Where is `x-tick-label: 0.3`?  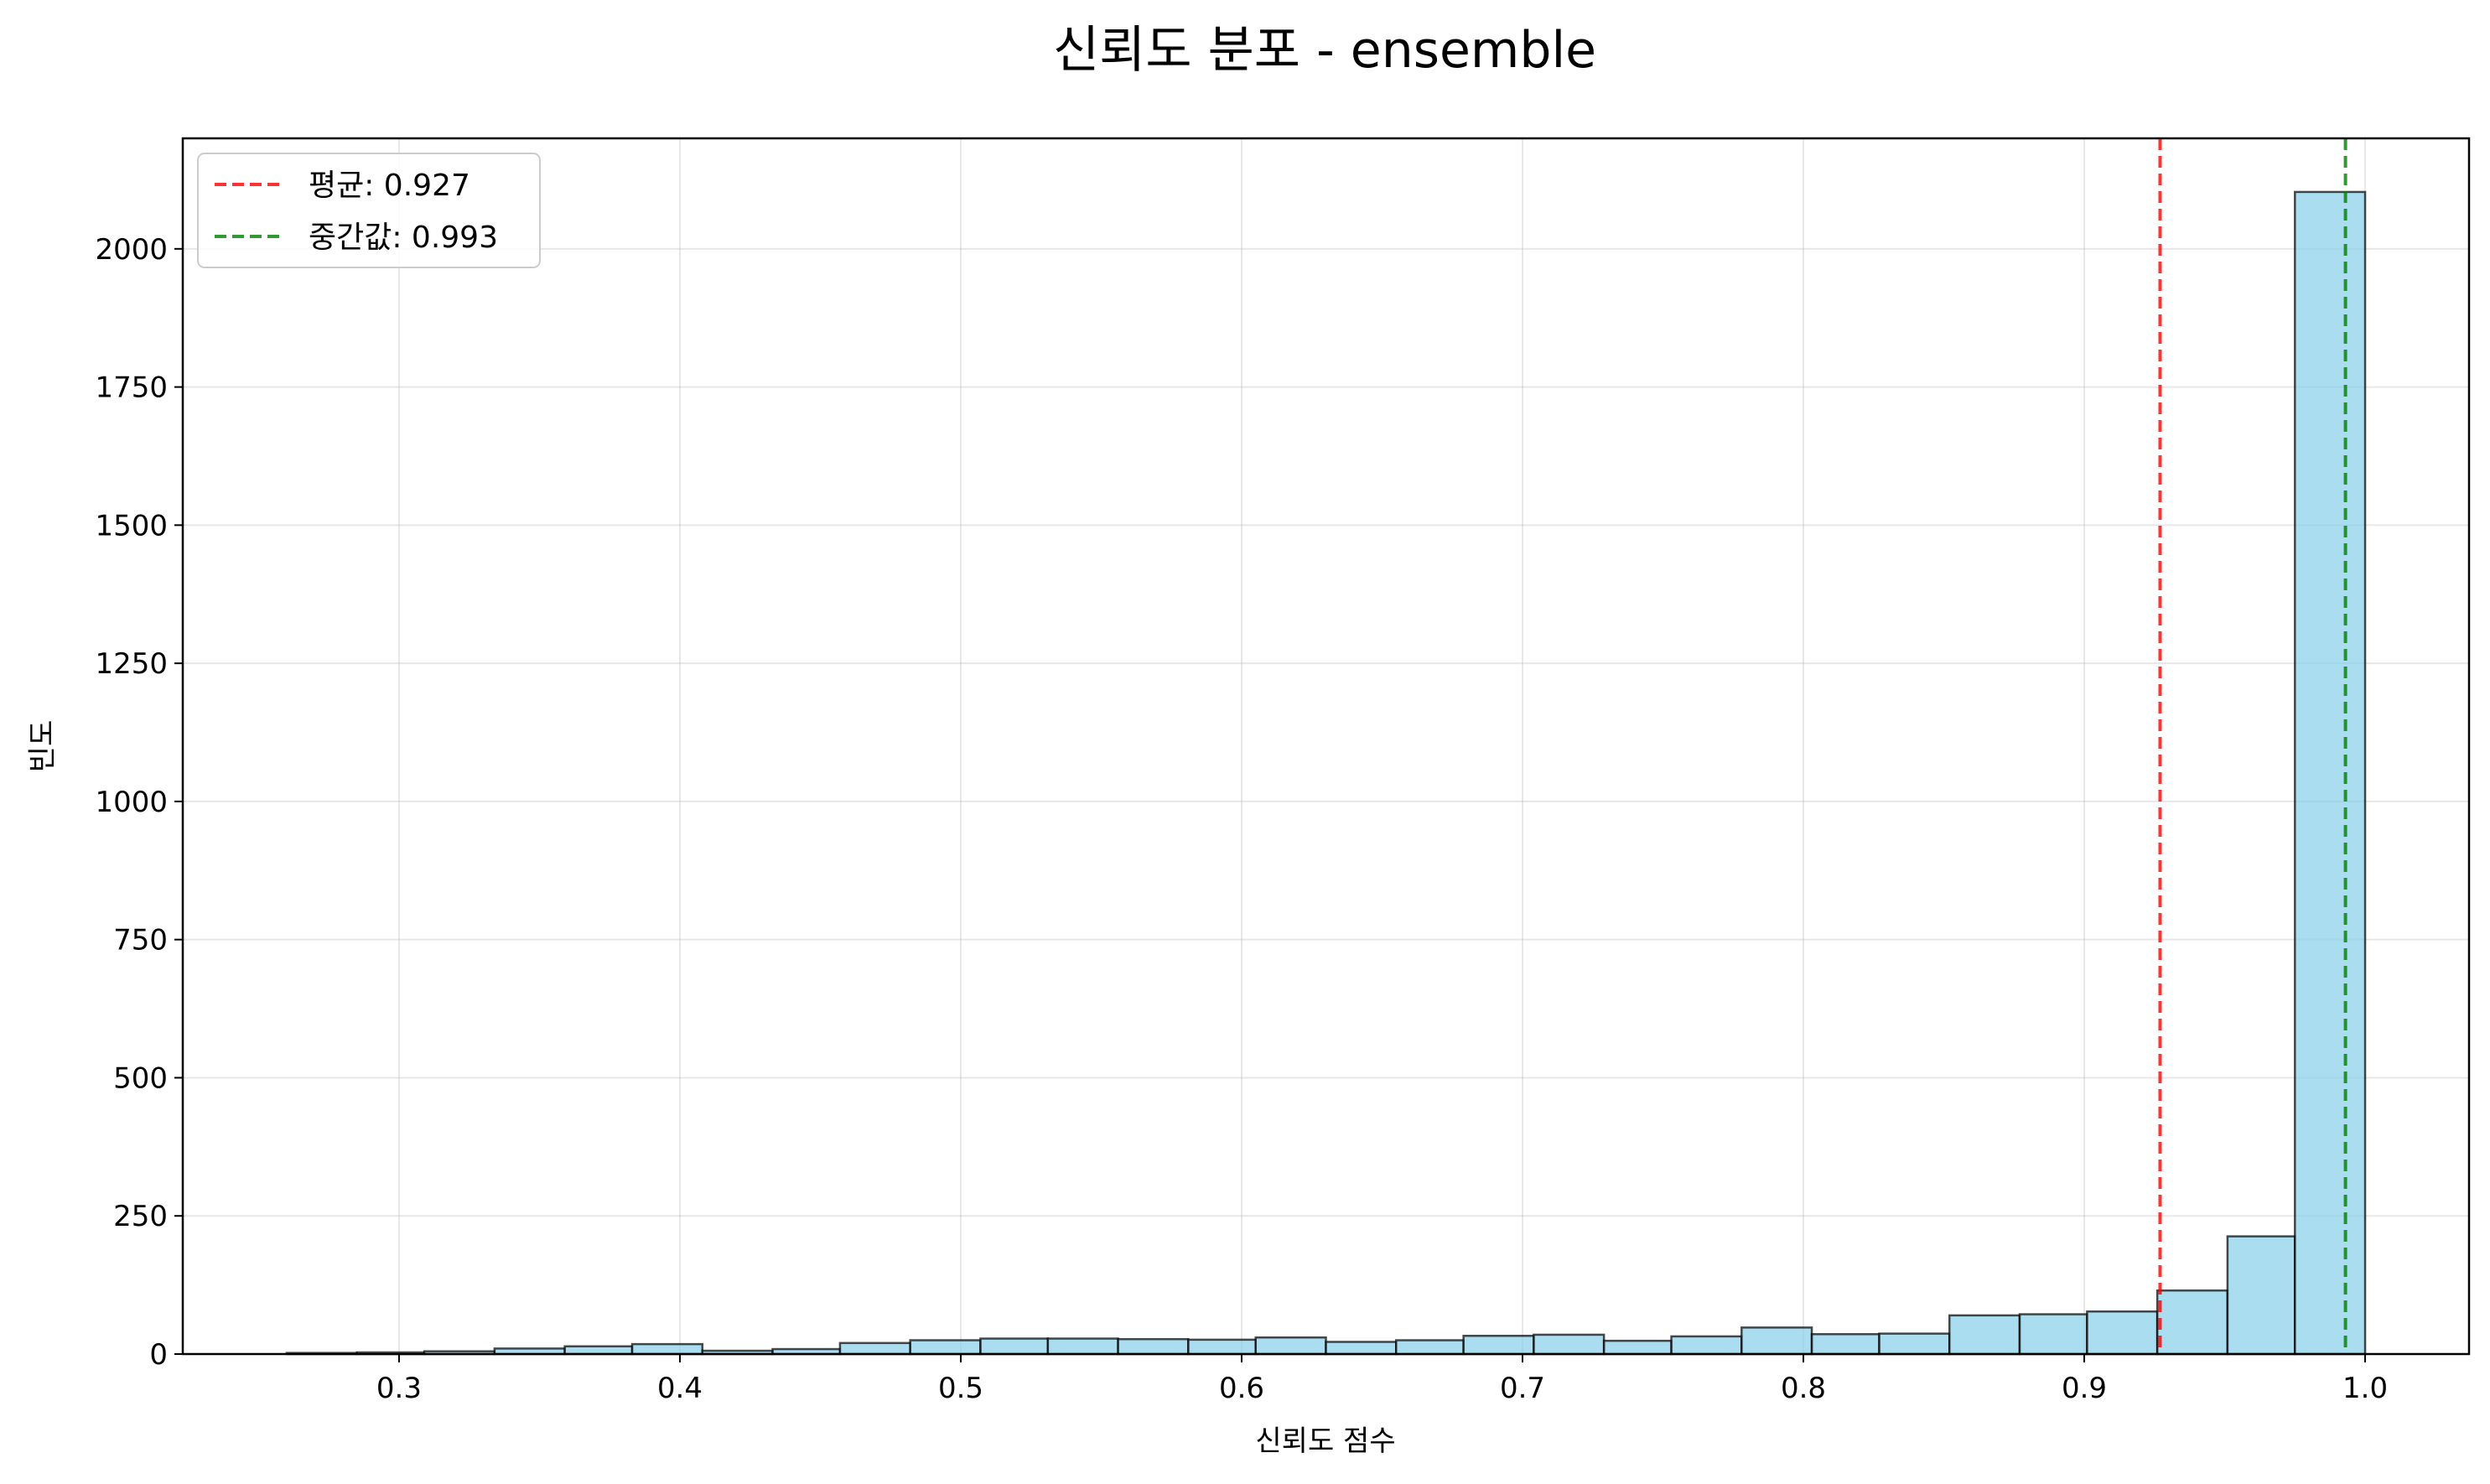
x-tick-label: 0.3 is located at coordinates (399, 1388).